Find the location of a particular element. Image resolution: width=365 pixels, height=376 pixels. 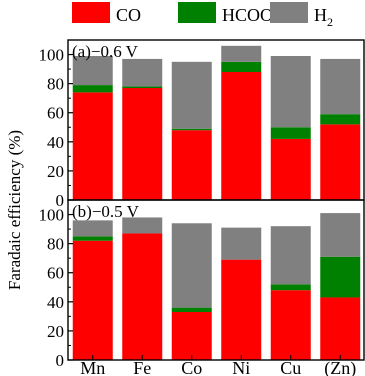

x-axis-labels: Mn Fe Co Ni Cu (Zn) is located at coordinates (218, 365).